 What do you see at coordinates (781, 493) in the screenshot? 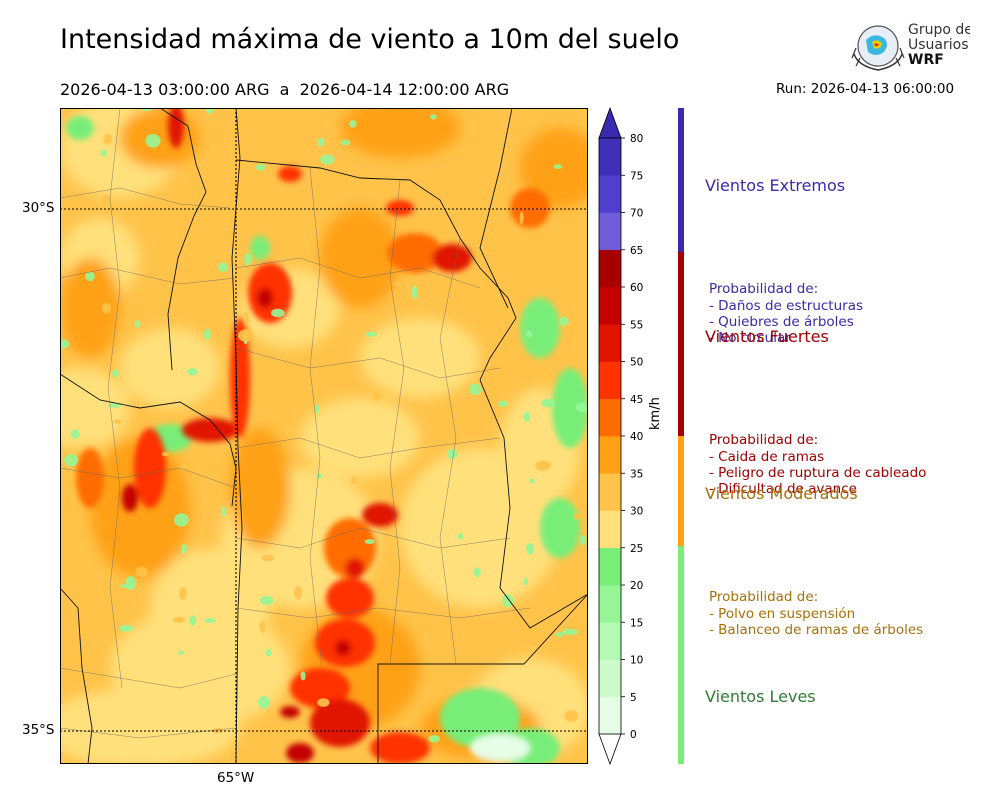
I see `category-name: Vientos Moderados` at bounding box center [781, 493].